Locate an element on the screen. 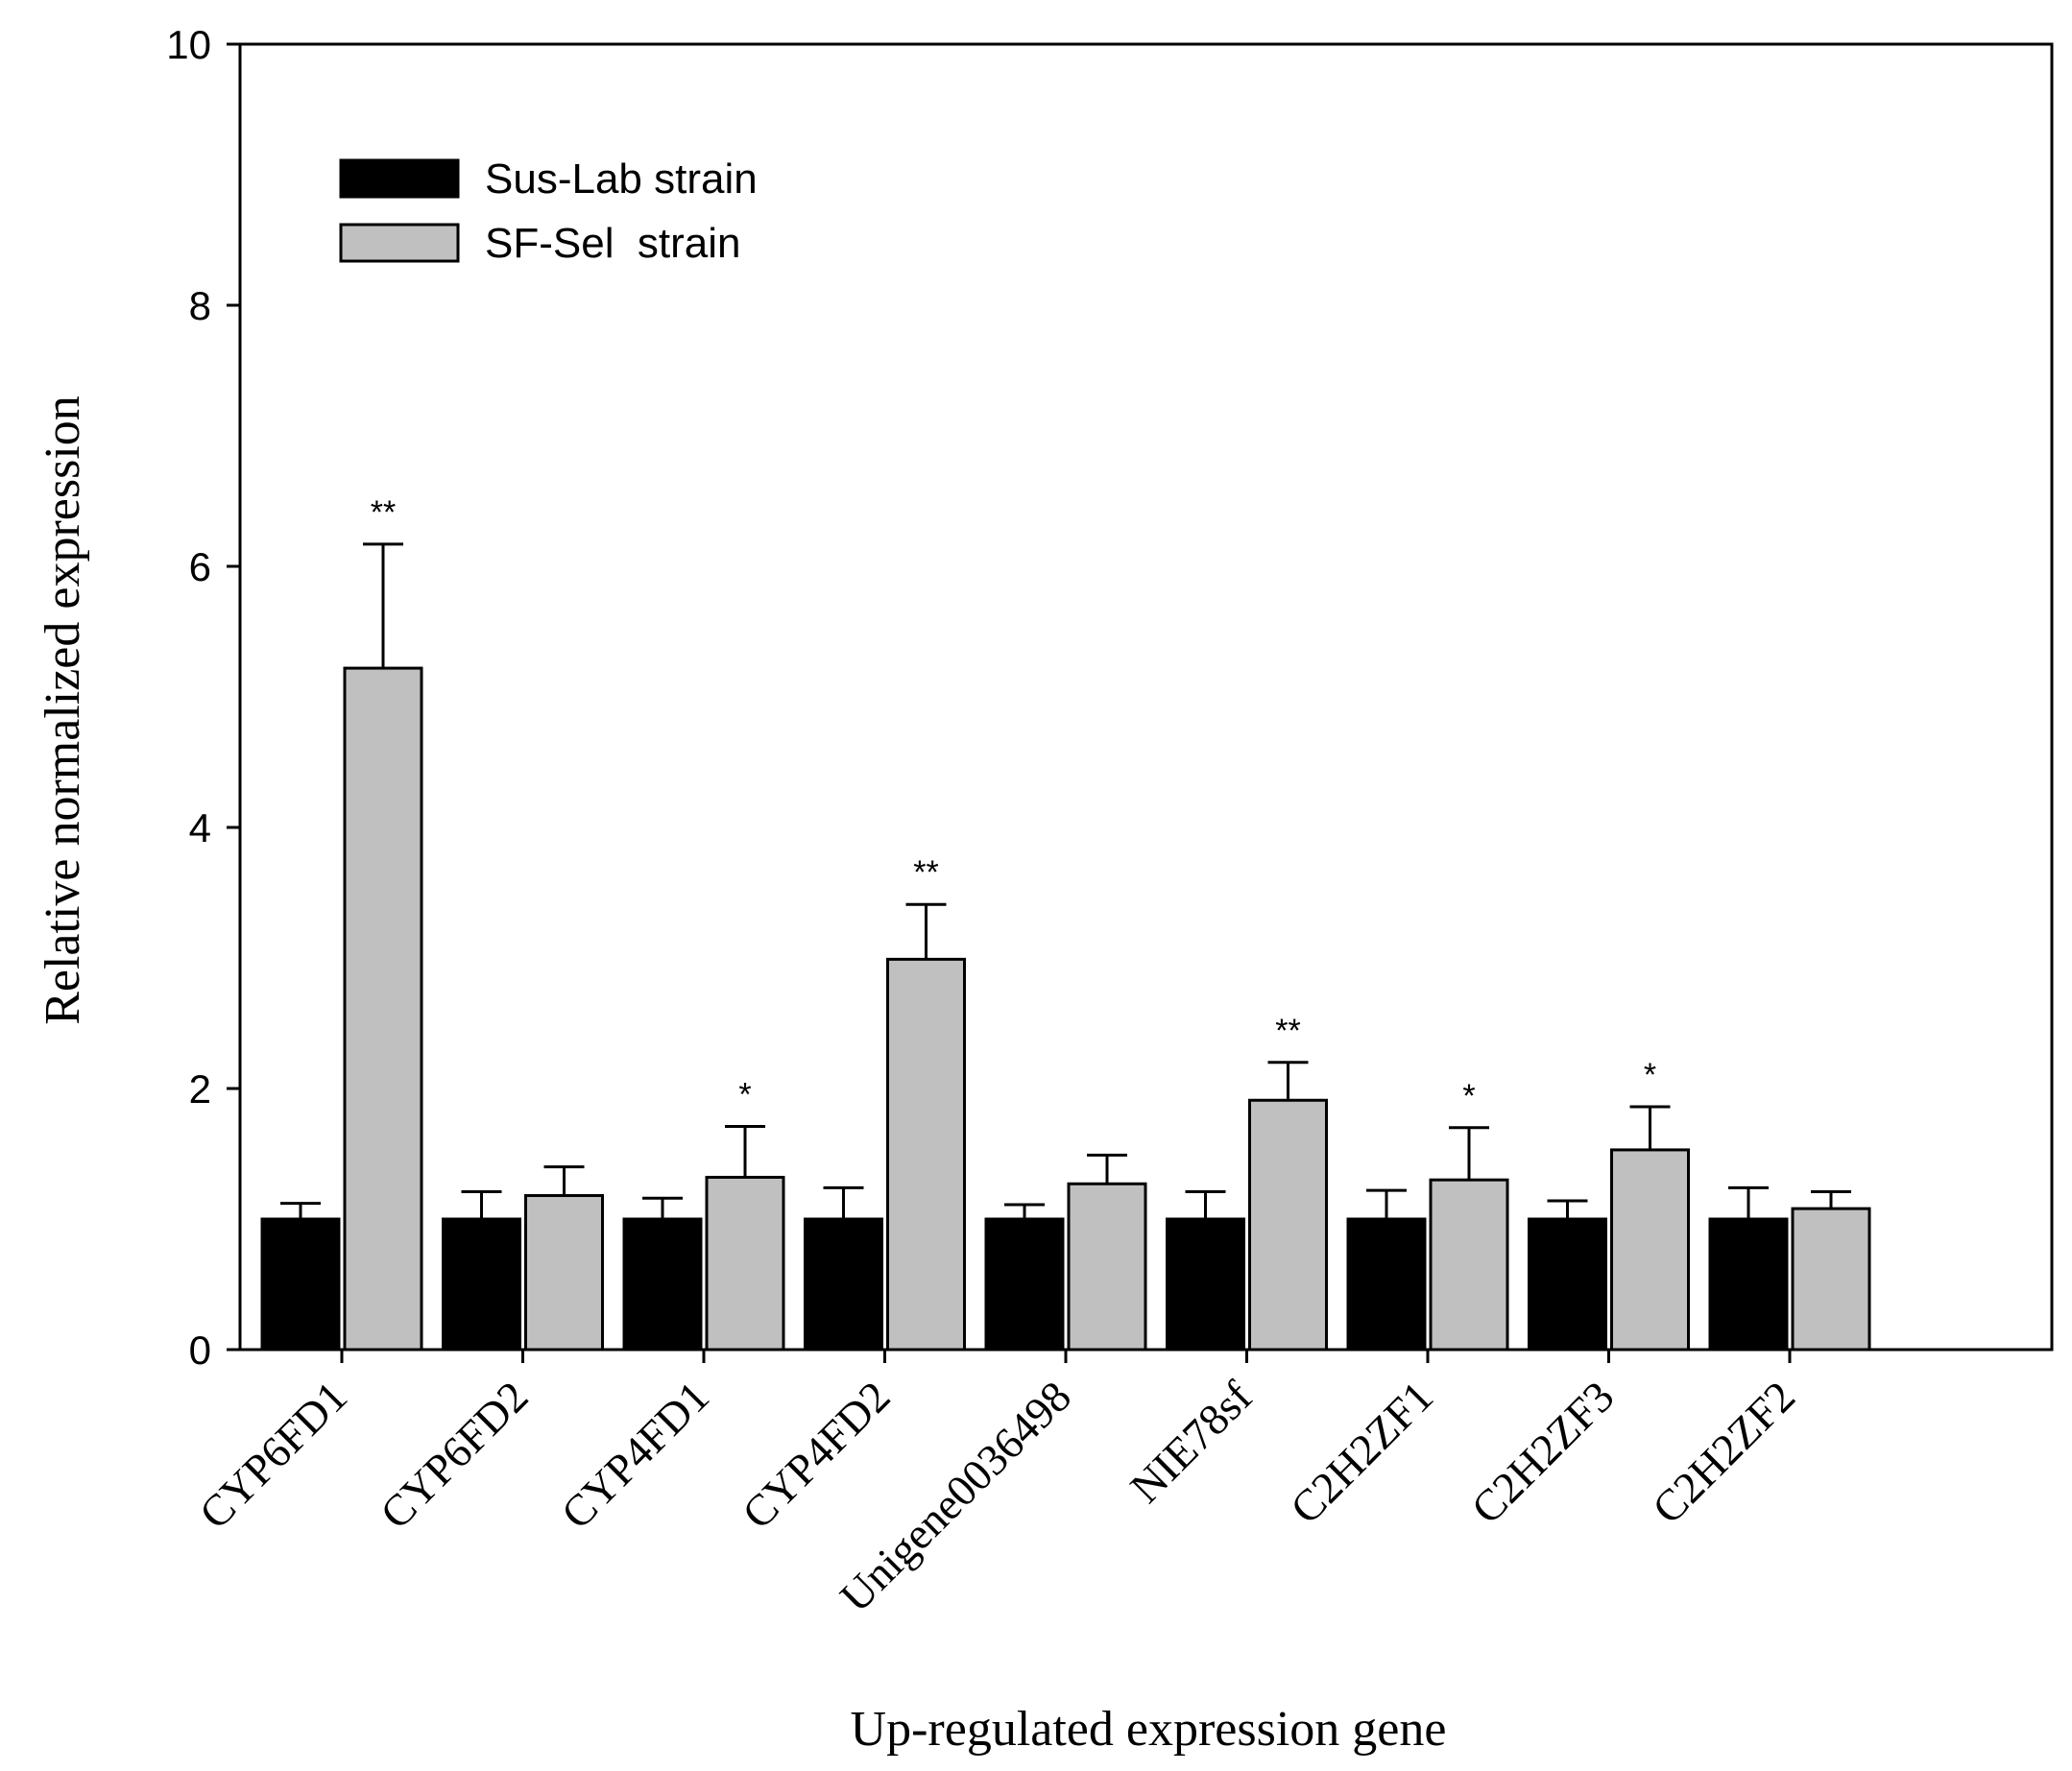 This screenshot has height=1771, width=2072. x-tick-label: CYP4FD2 is located at coordinates (816, 1455).